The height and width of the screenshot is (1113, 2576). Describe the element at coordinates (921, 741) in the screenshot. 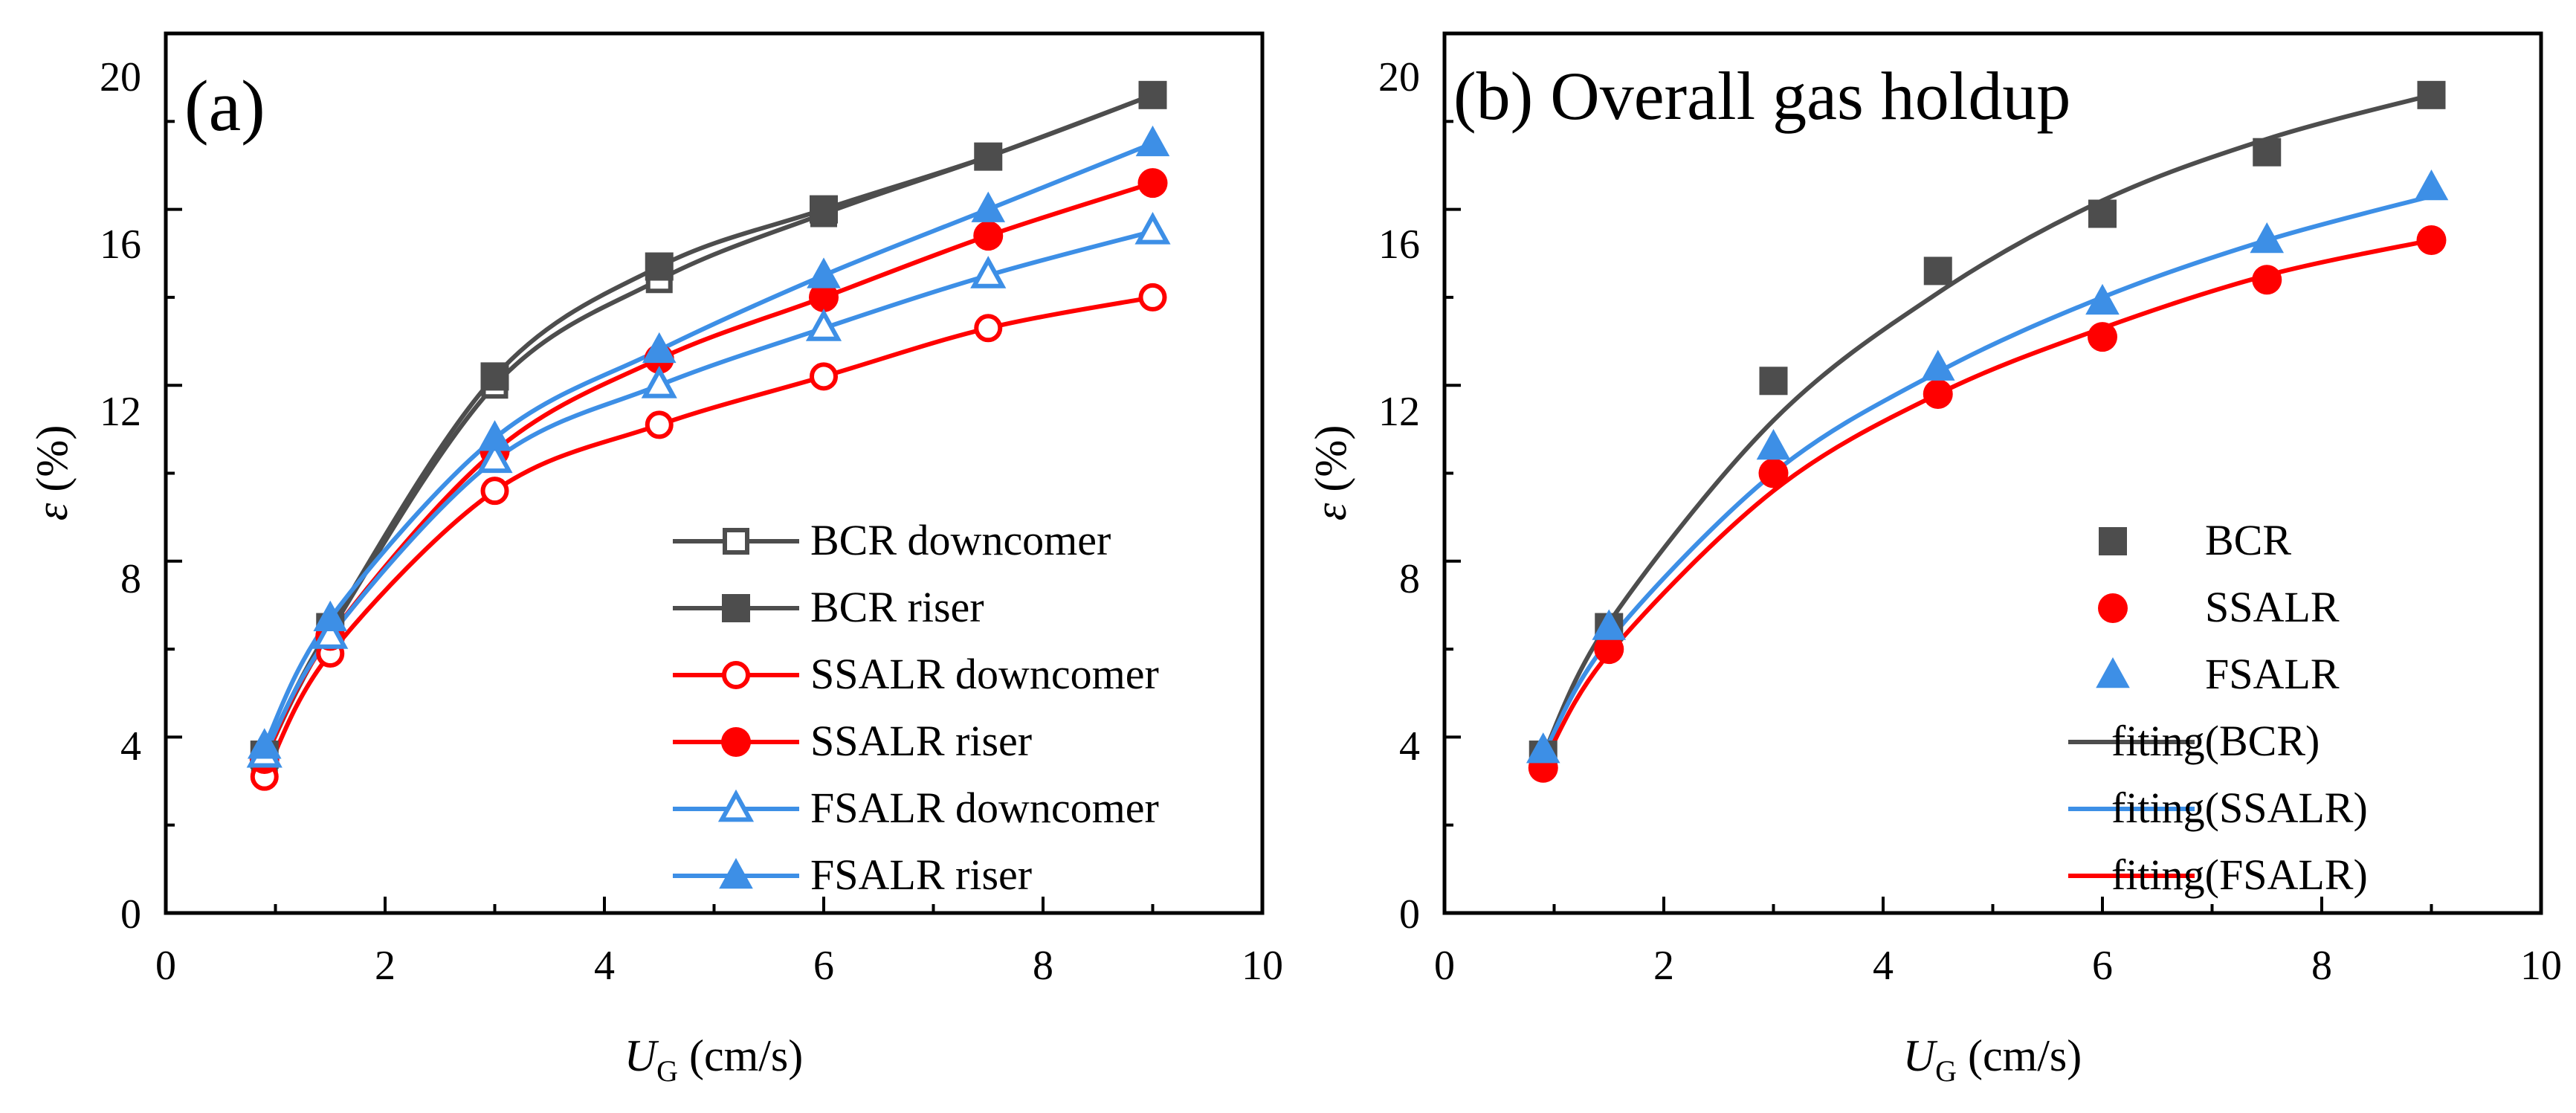

I see `legend-label: SSALR riser` at that location.